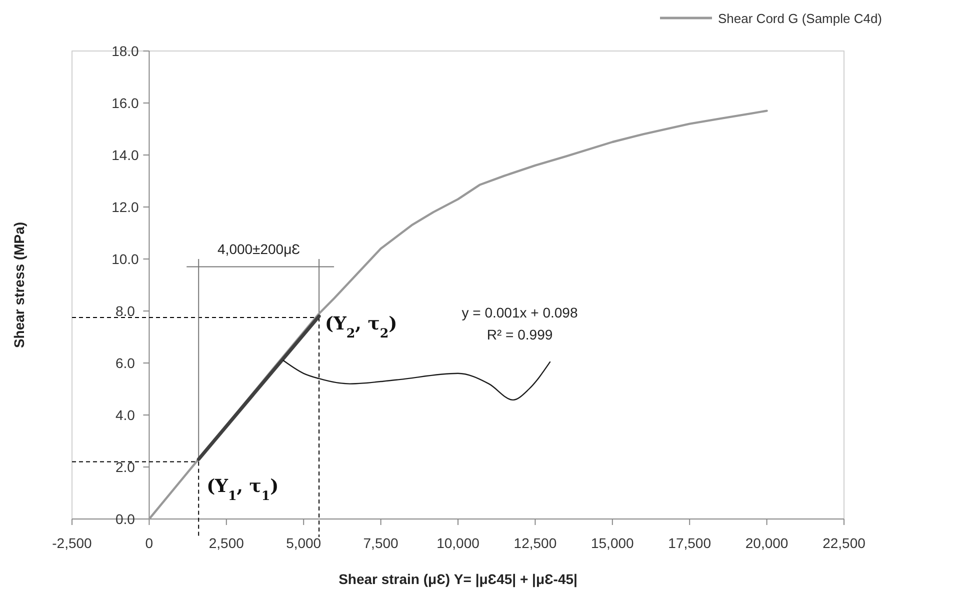  What do you see at coordinates (126, 155) in the screenshot?
I see `y-tick-label: 14.0` at bounding box center [126, 155].